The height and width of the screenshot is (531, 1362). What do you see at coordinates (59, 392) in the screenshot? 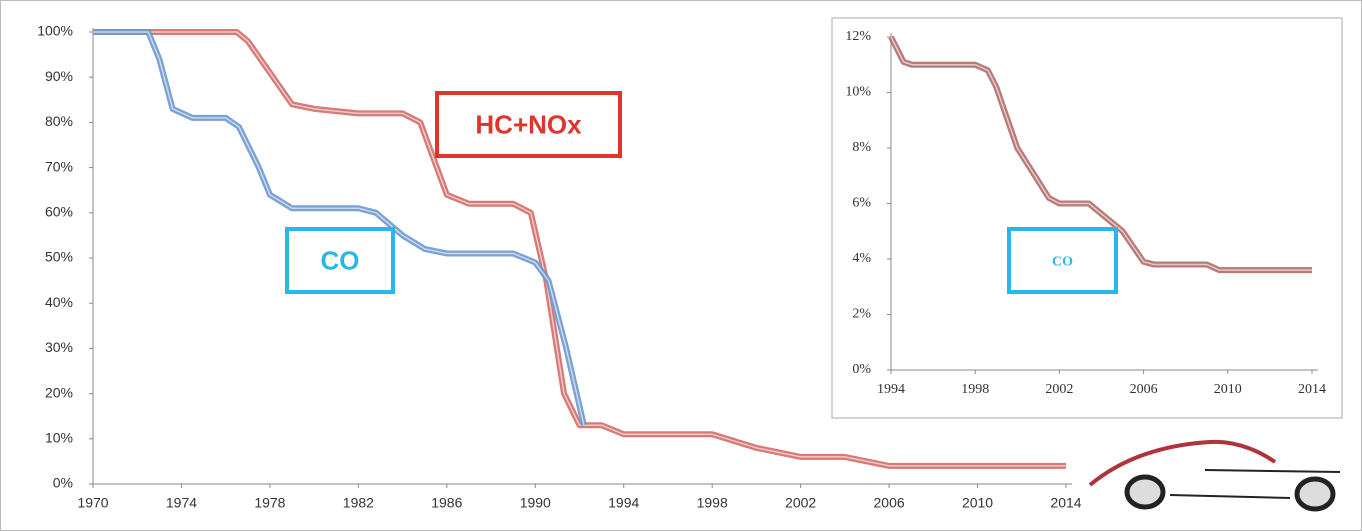
I see `y-tick-label: 20%` at bounding box center [59, 392].